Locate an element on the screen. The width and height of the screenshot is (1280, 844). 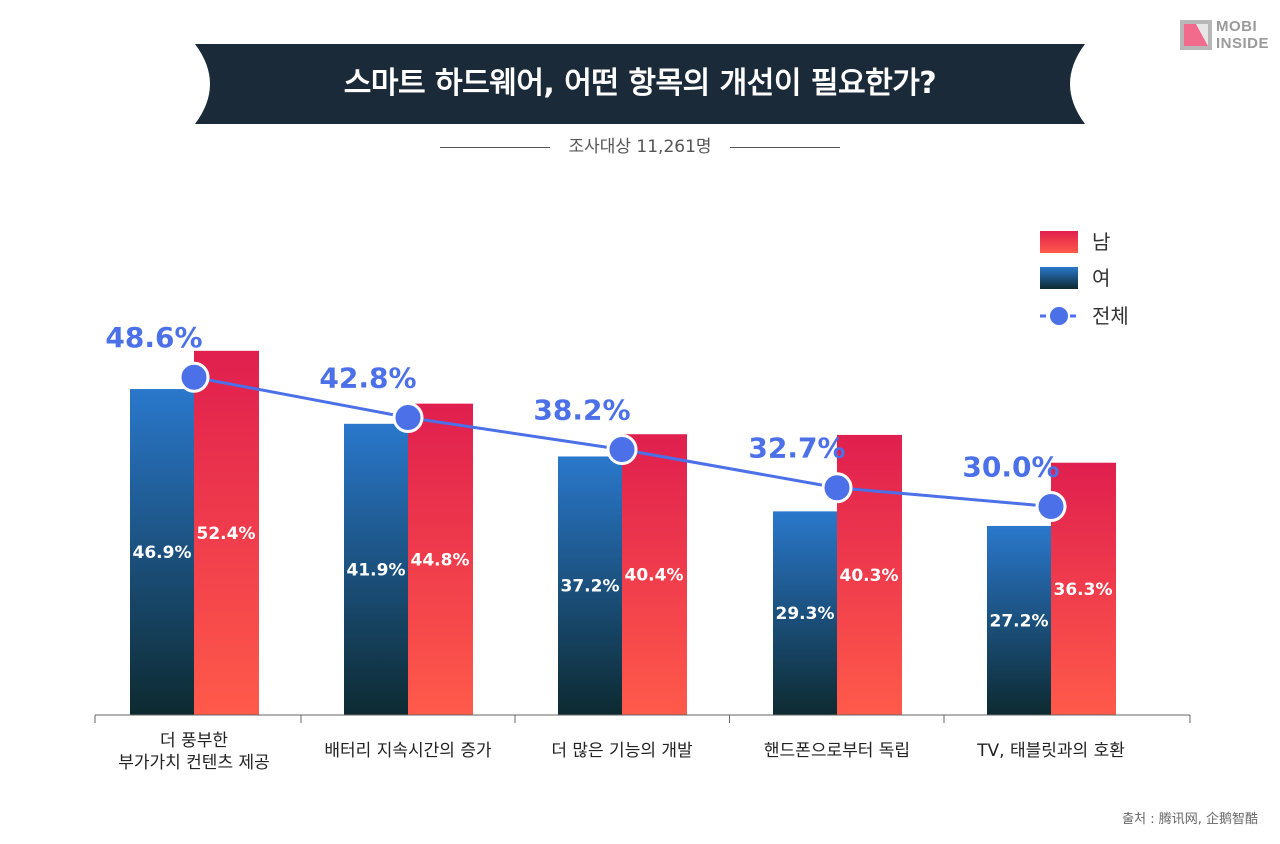
legend-swatch-total is located at coordinates (1059, 316).